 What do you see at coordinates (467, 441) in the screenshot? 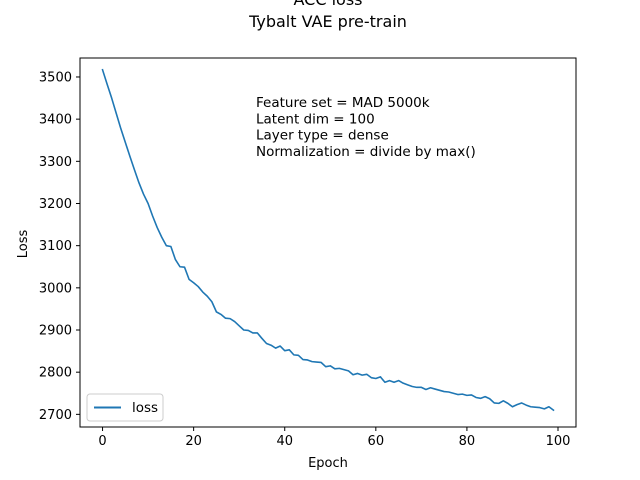
I see `x-tick-label: 80` at bounding box center [467, 441].